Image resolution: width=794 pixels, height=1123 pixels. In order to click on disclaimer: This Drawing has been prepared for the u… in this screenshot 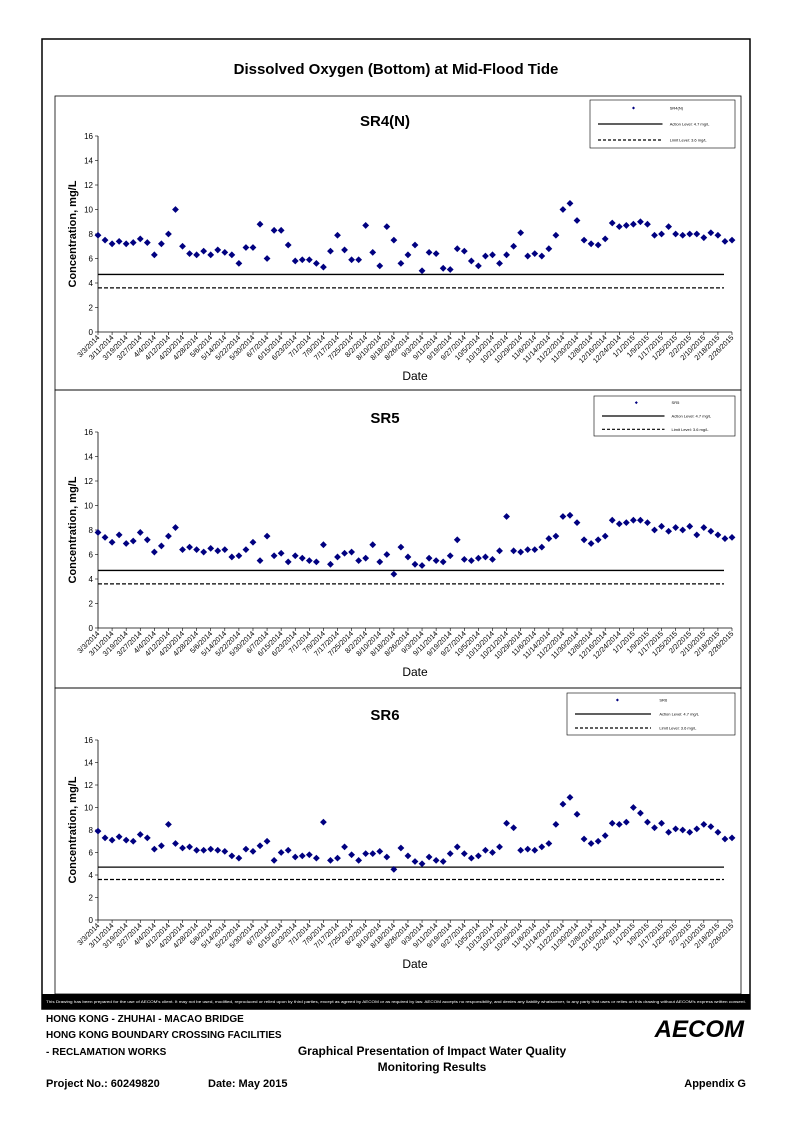, I will do `click(396, 1002)`.